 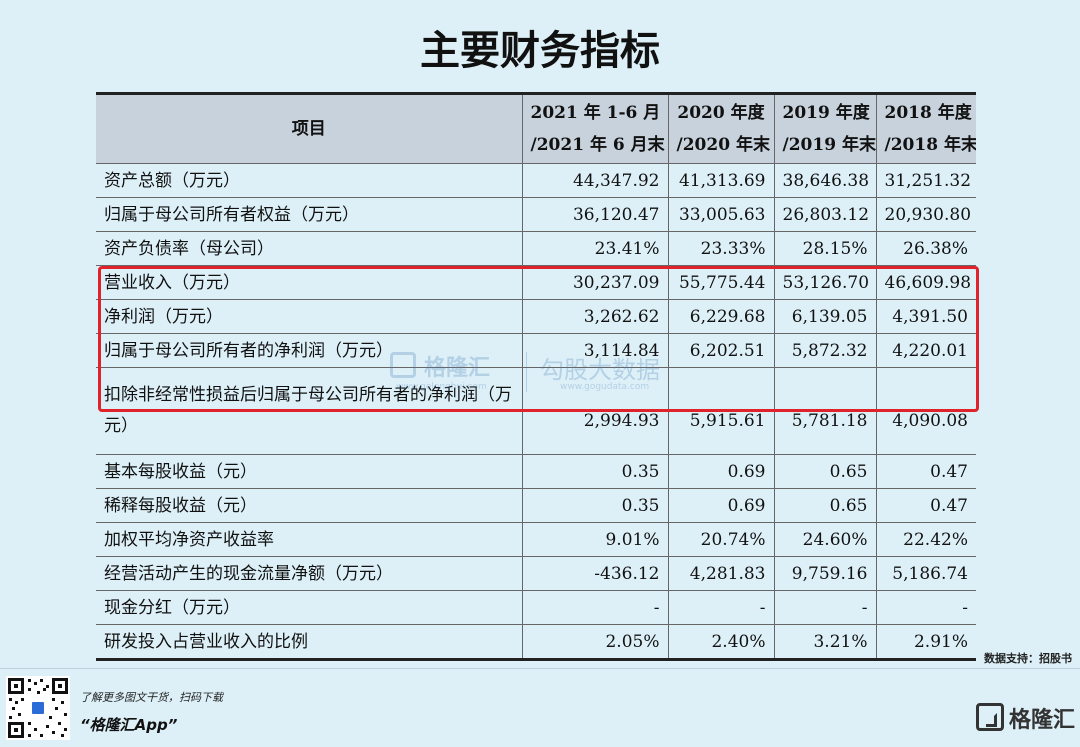 I want to click on row-value: 26,803.12, so click(x=825, y=214).